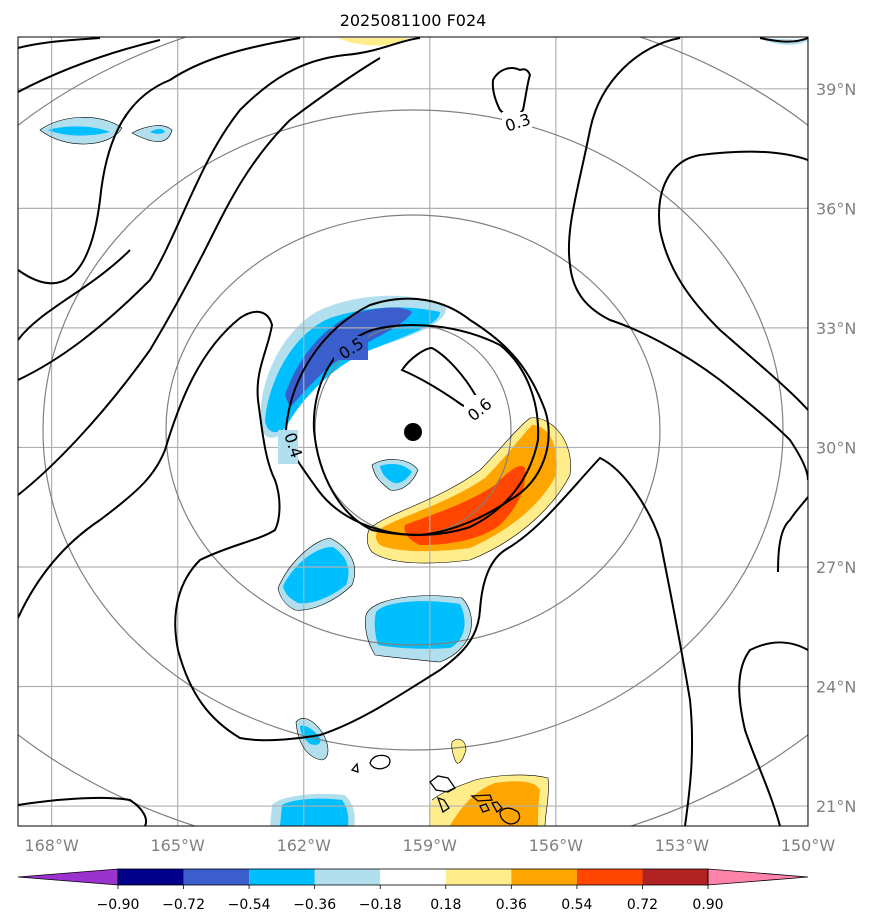 The image size is (879, 924). Describe the element at coordinates (68, 877) in the screenshot. I see `colorbar-extend-low` at that location.